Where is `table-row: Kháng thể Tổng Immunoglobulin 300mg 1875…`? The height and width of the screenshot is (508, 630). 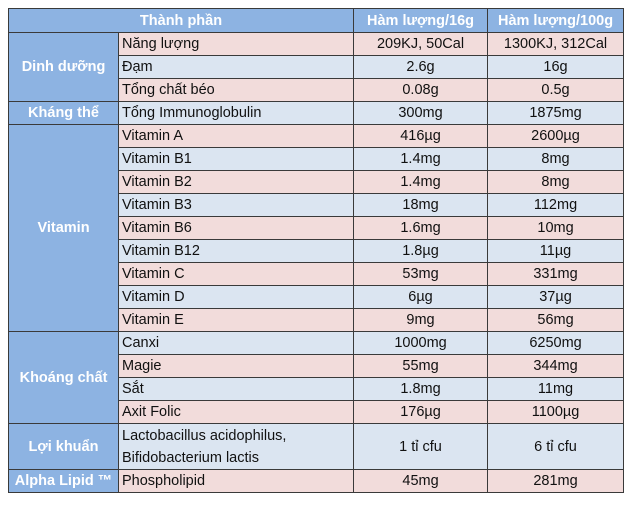
table-row: Kháng thể Tổng Immunoglobulin 300mg 1875… is located at coordinates (316, 113).